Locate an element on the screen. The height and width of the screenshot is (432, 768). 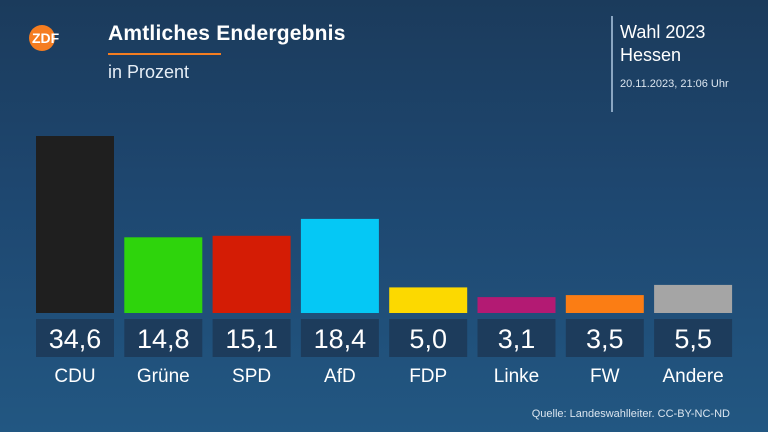
category-label: FDP is located at coordinates (428, 376).